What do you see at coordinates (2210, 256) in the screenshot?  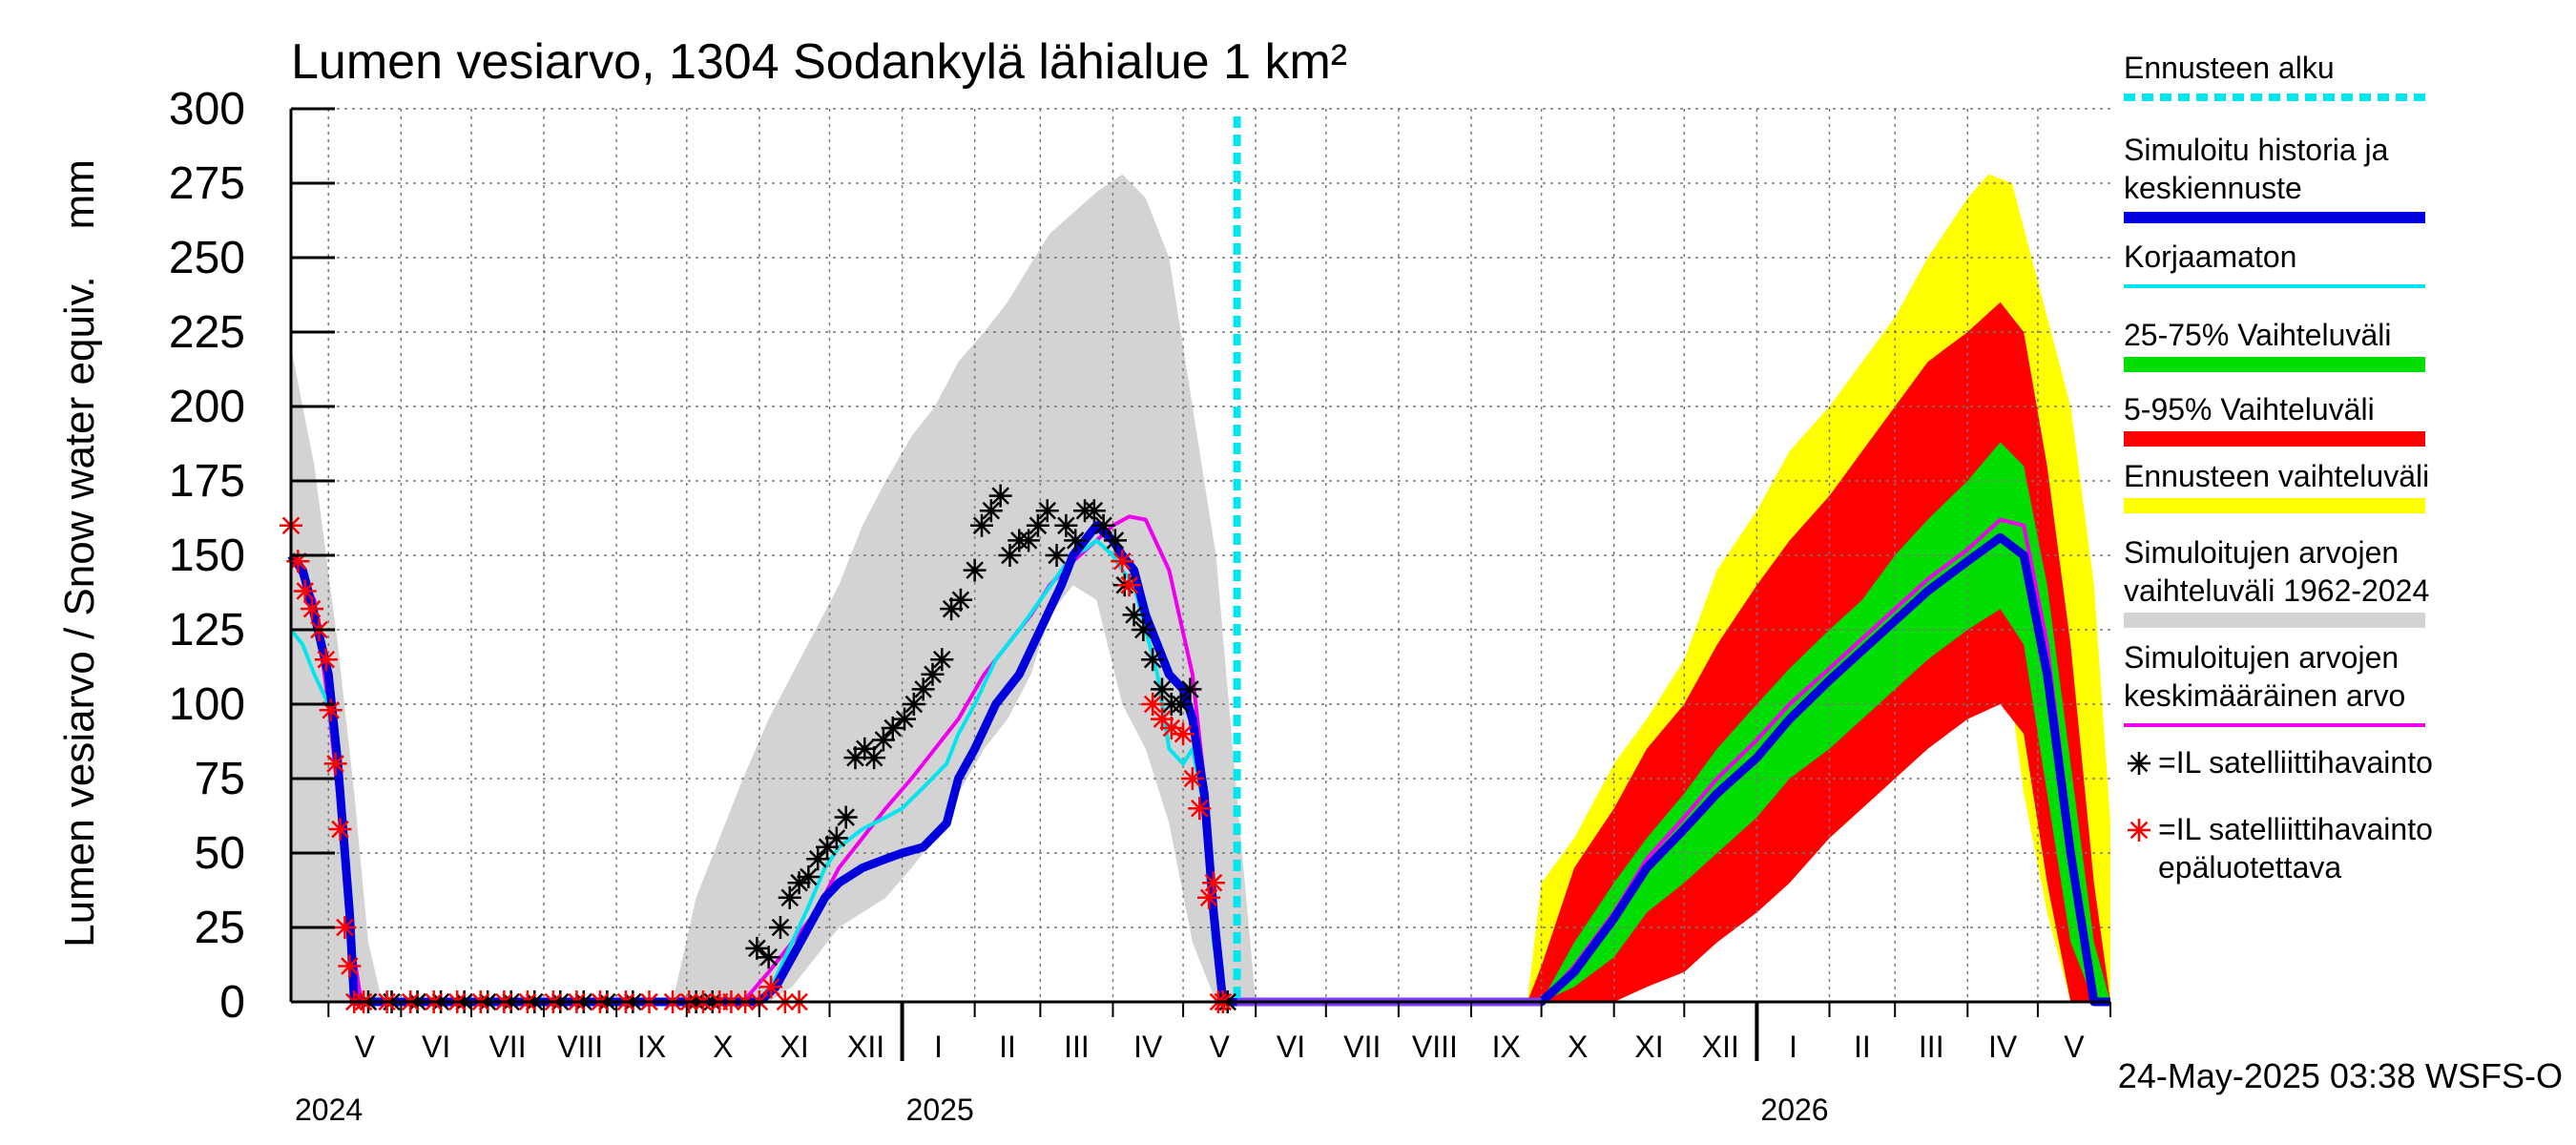 I see `legend-label: Korjaamaton` at bounding box center [2210, 256].